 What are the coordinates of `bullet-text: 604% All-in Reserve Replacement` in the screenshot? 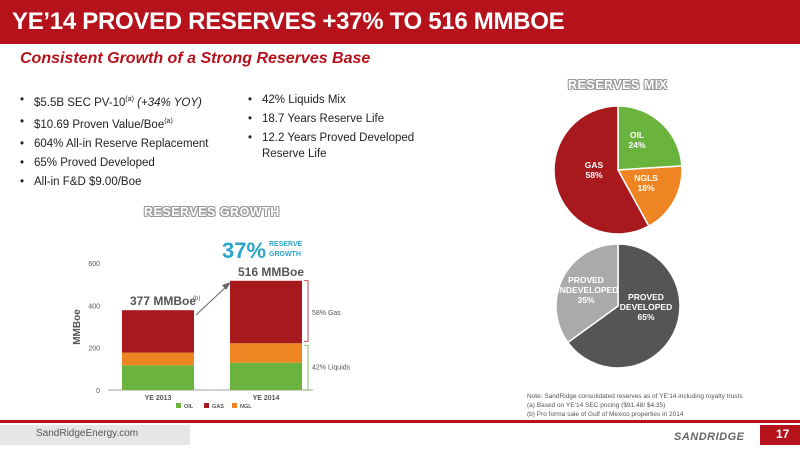 It's located at (121, 143).